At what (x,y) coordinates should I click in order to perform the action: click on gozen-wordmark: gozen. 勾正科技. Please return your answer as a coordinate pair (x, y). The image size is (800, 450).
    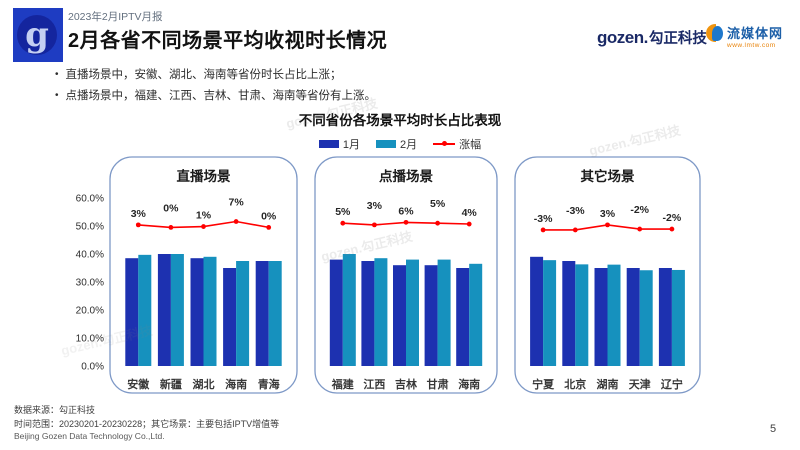
    Looking at the image, I should click on (652, 37).